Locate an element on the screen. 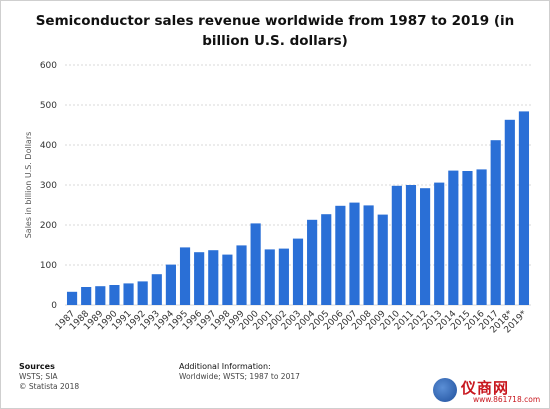 The height and width of the screenshot is (409, 550). y-tick-label: 500 is located at coordinates (48, 106).